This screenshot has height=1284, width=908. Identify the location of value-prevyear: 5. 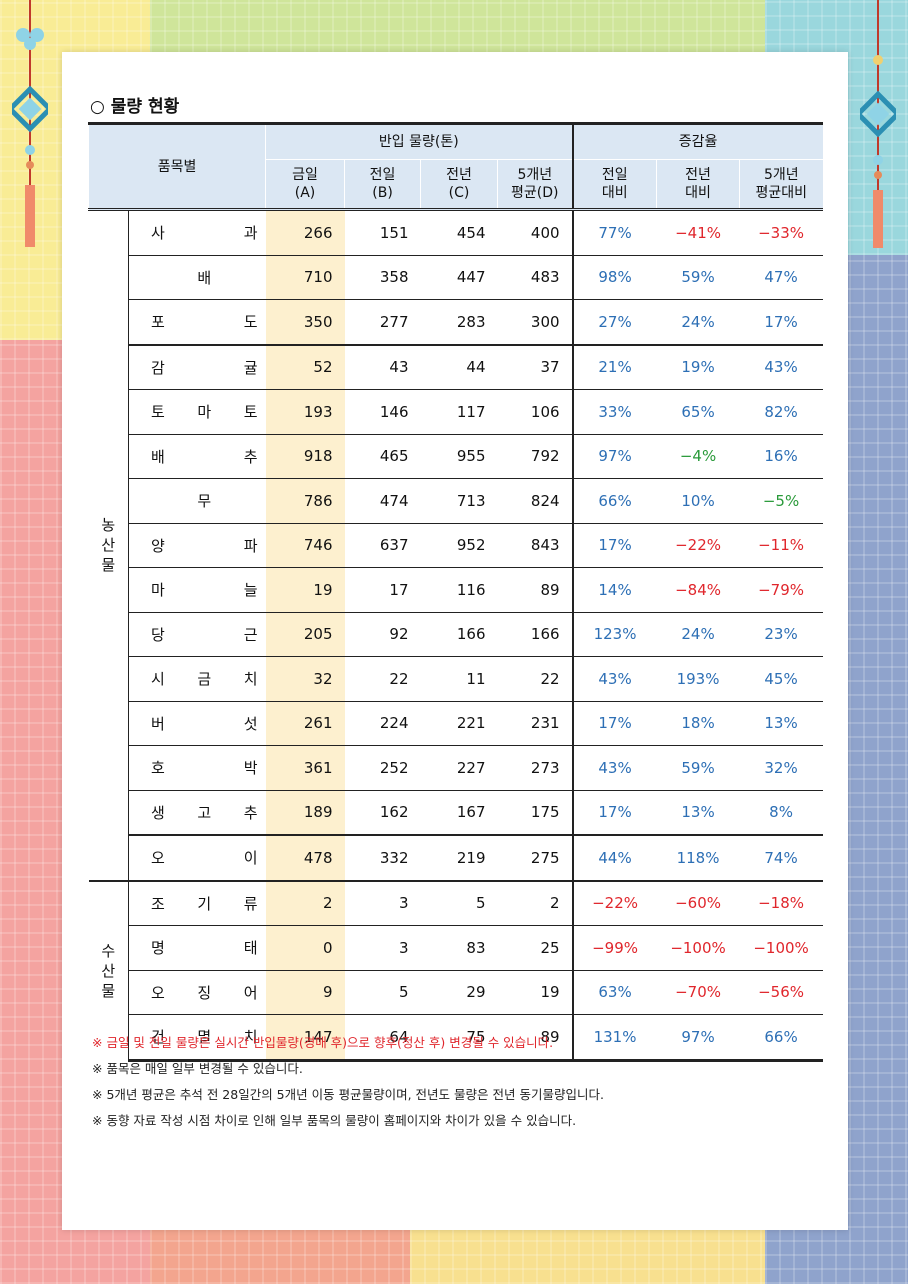
(459, 902).